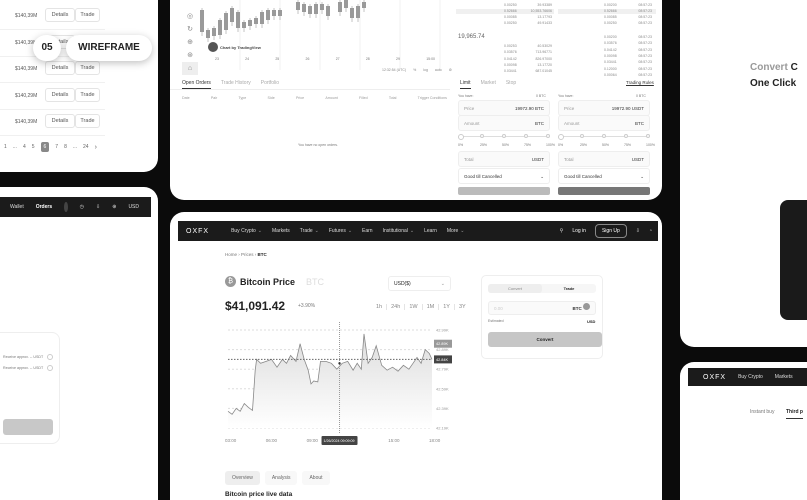  What do you see at coordinates (24, 147) in the screenshot?
I see `page-link: 4` at bounding box center [24, 147].